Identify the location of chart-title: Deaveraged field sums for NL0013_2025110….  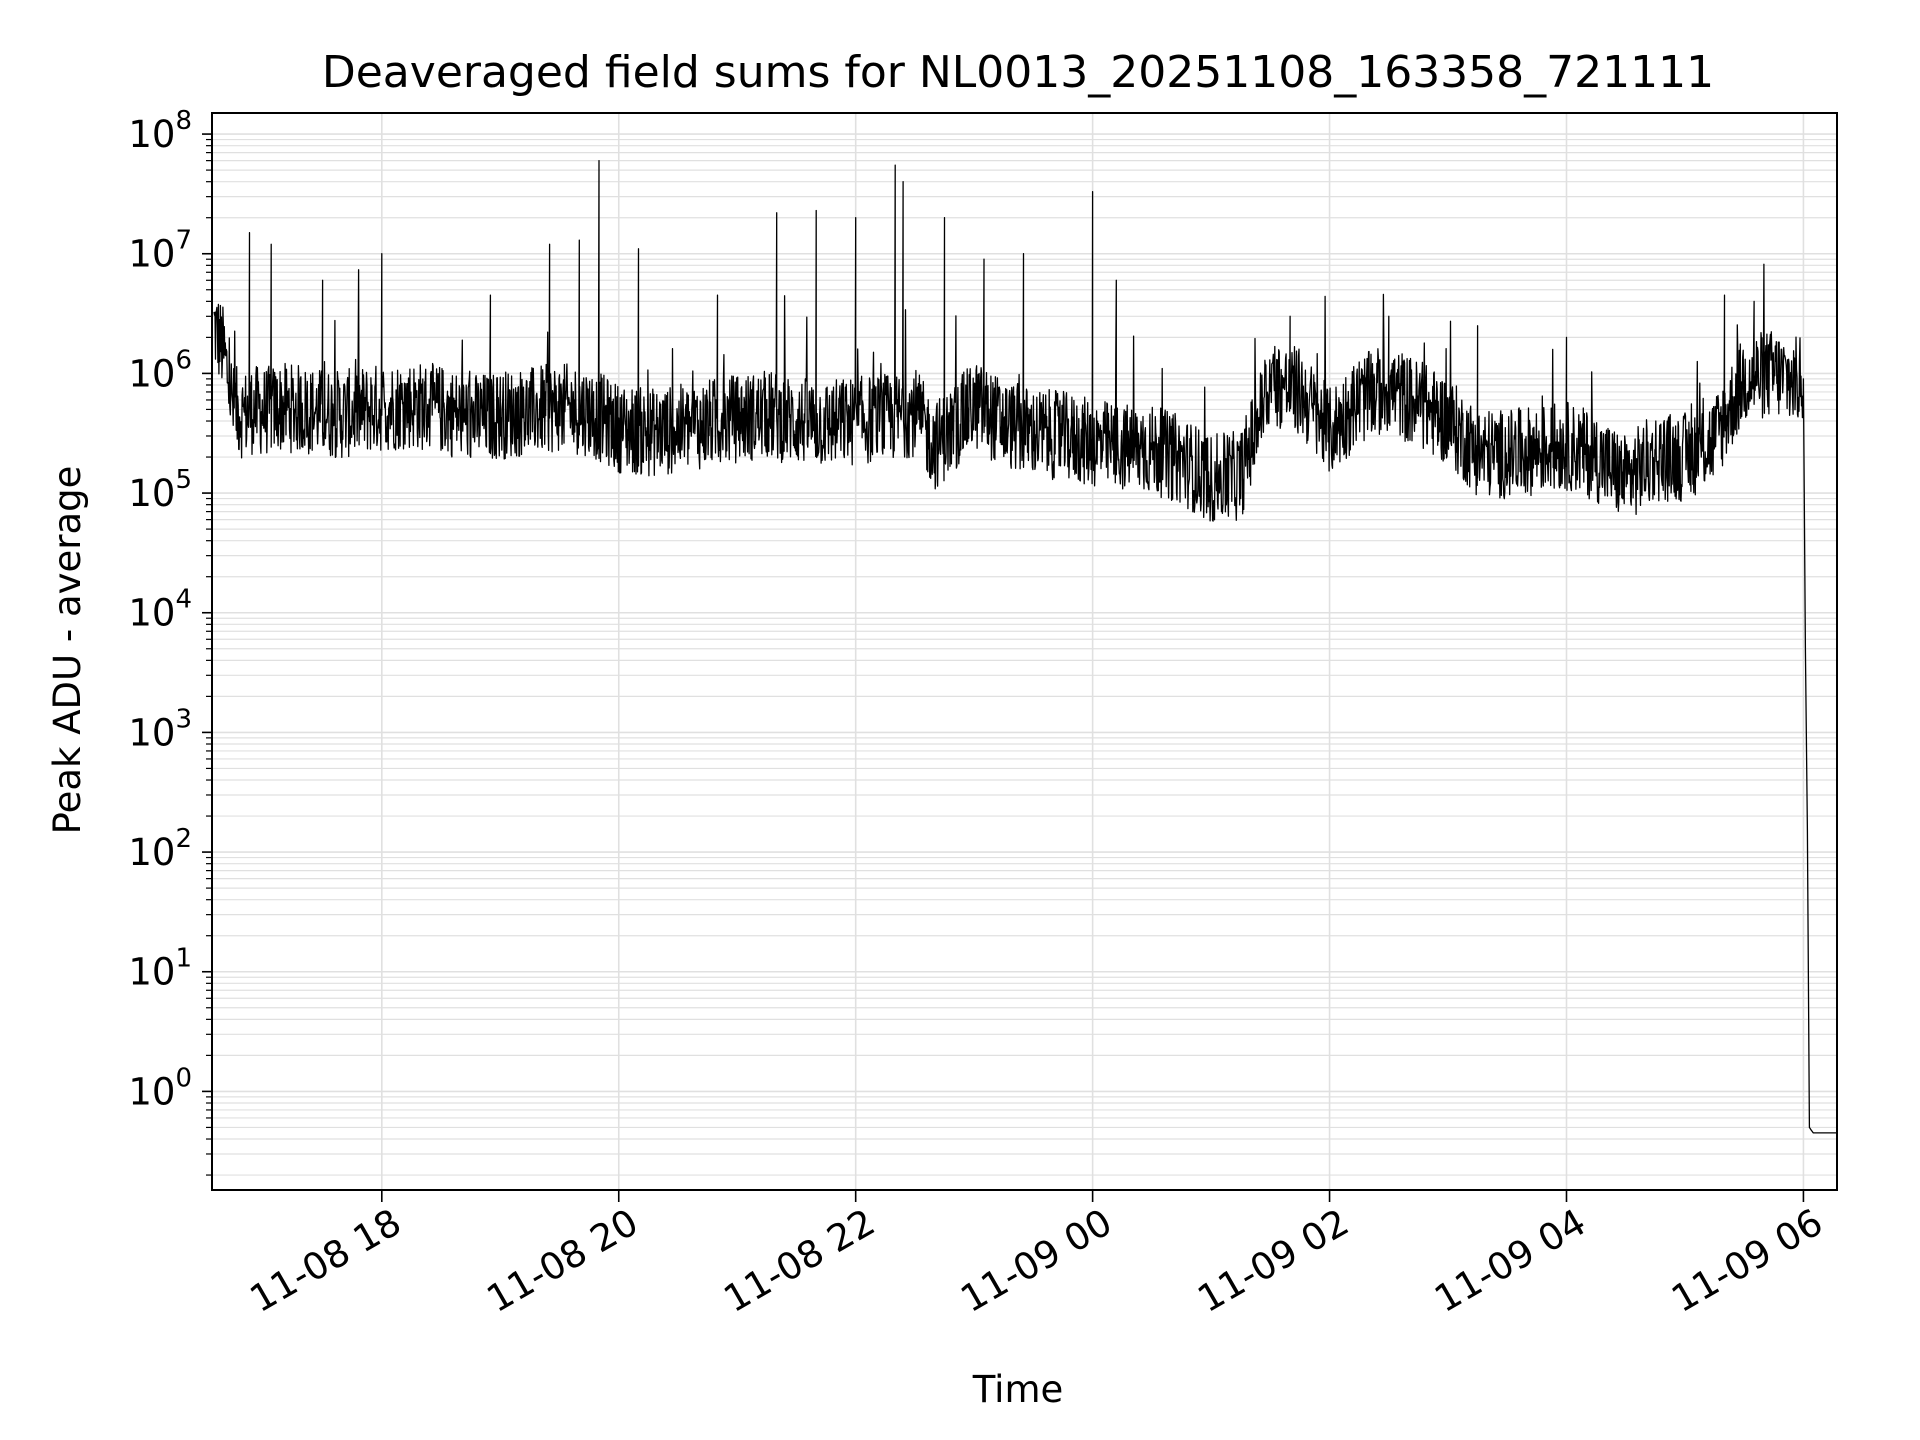
(1018, 72).